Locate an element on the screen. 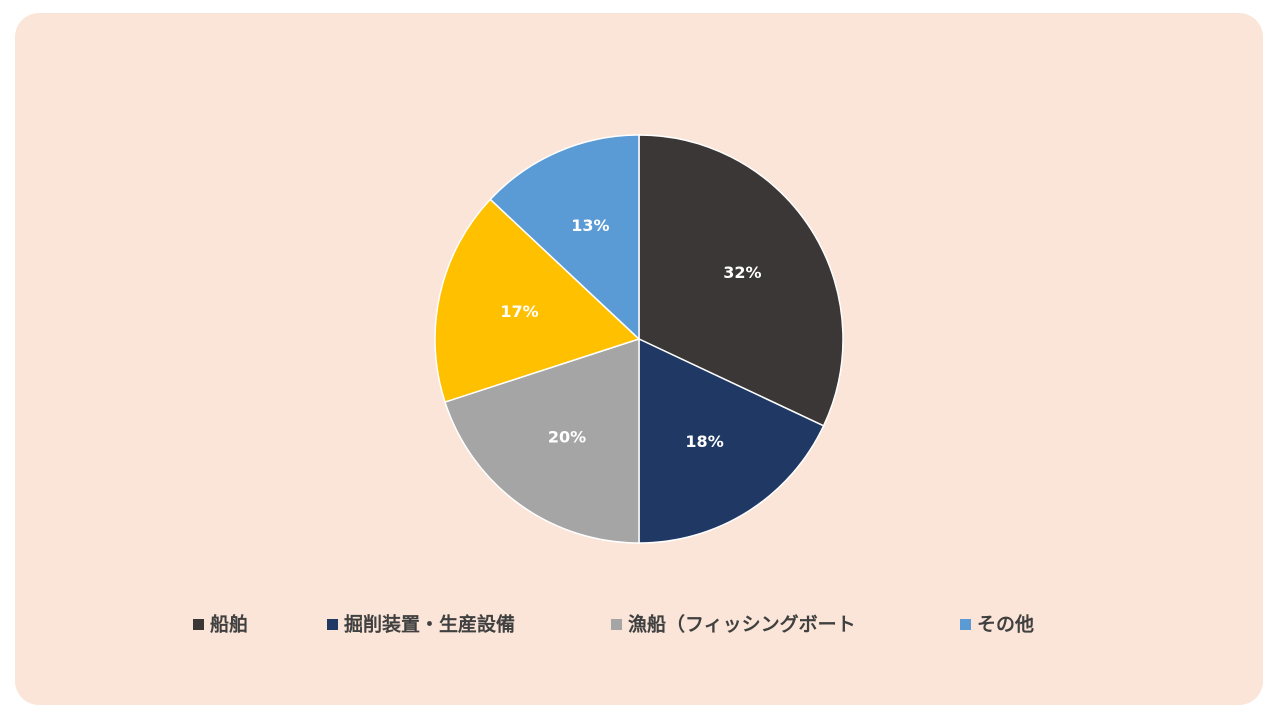 The height and width of the screenshot is (724, 1280). data-label: 18% is located at coordinates (704, 441).